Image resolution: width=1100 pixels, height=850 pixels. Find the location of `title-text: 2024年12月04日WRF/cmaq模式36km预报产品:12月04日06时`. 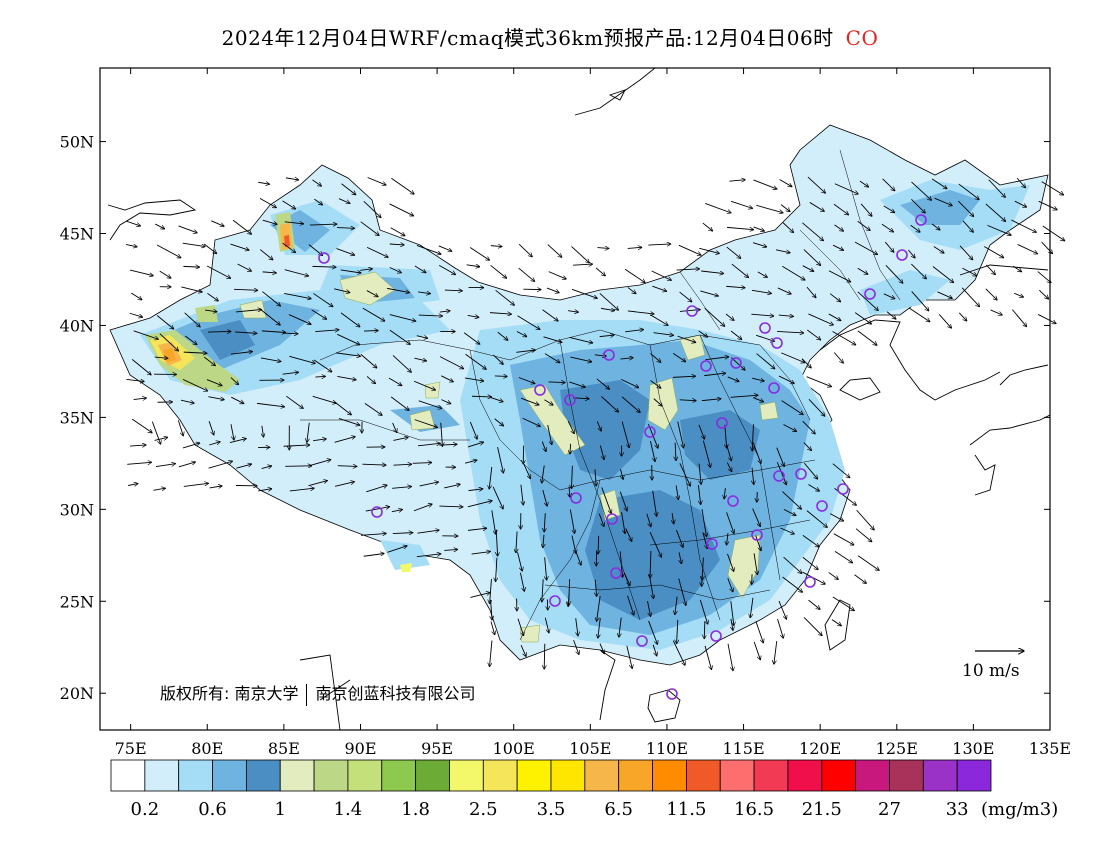

title-text: 2024年12月04日WRF/cmaq模式36km预报产品:12月04日06时 is located at coordinates (527, 38).